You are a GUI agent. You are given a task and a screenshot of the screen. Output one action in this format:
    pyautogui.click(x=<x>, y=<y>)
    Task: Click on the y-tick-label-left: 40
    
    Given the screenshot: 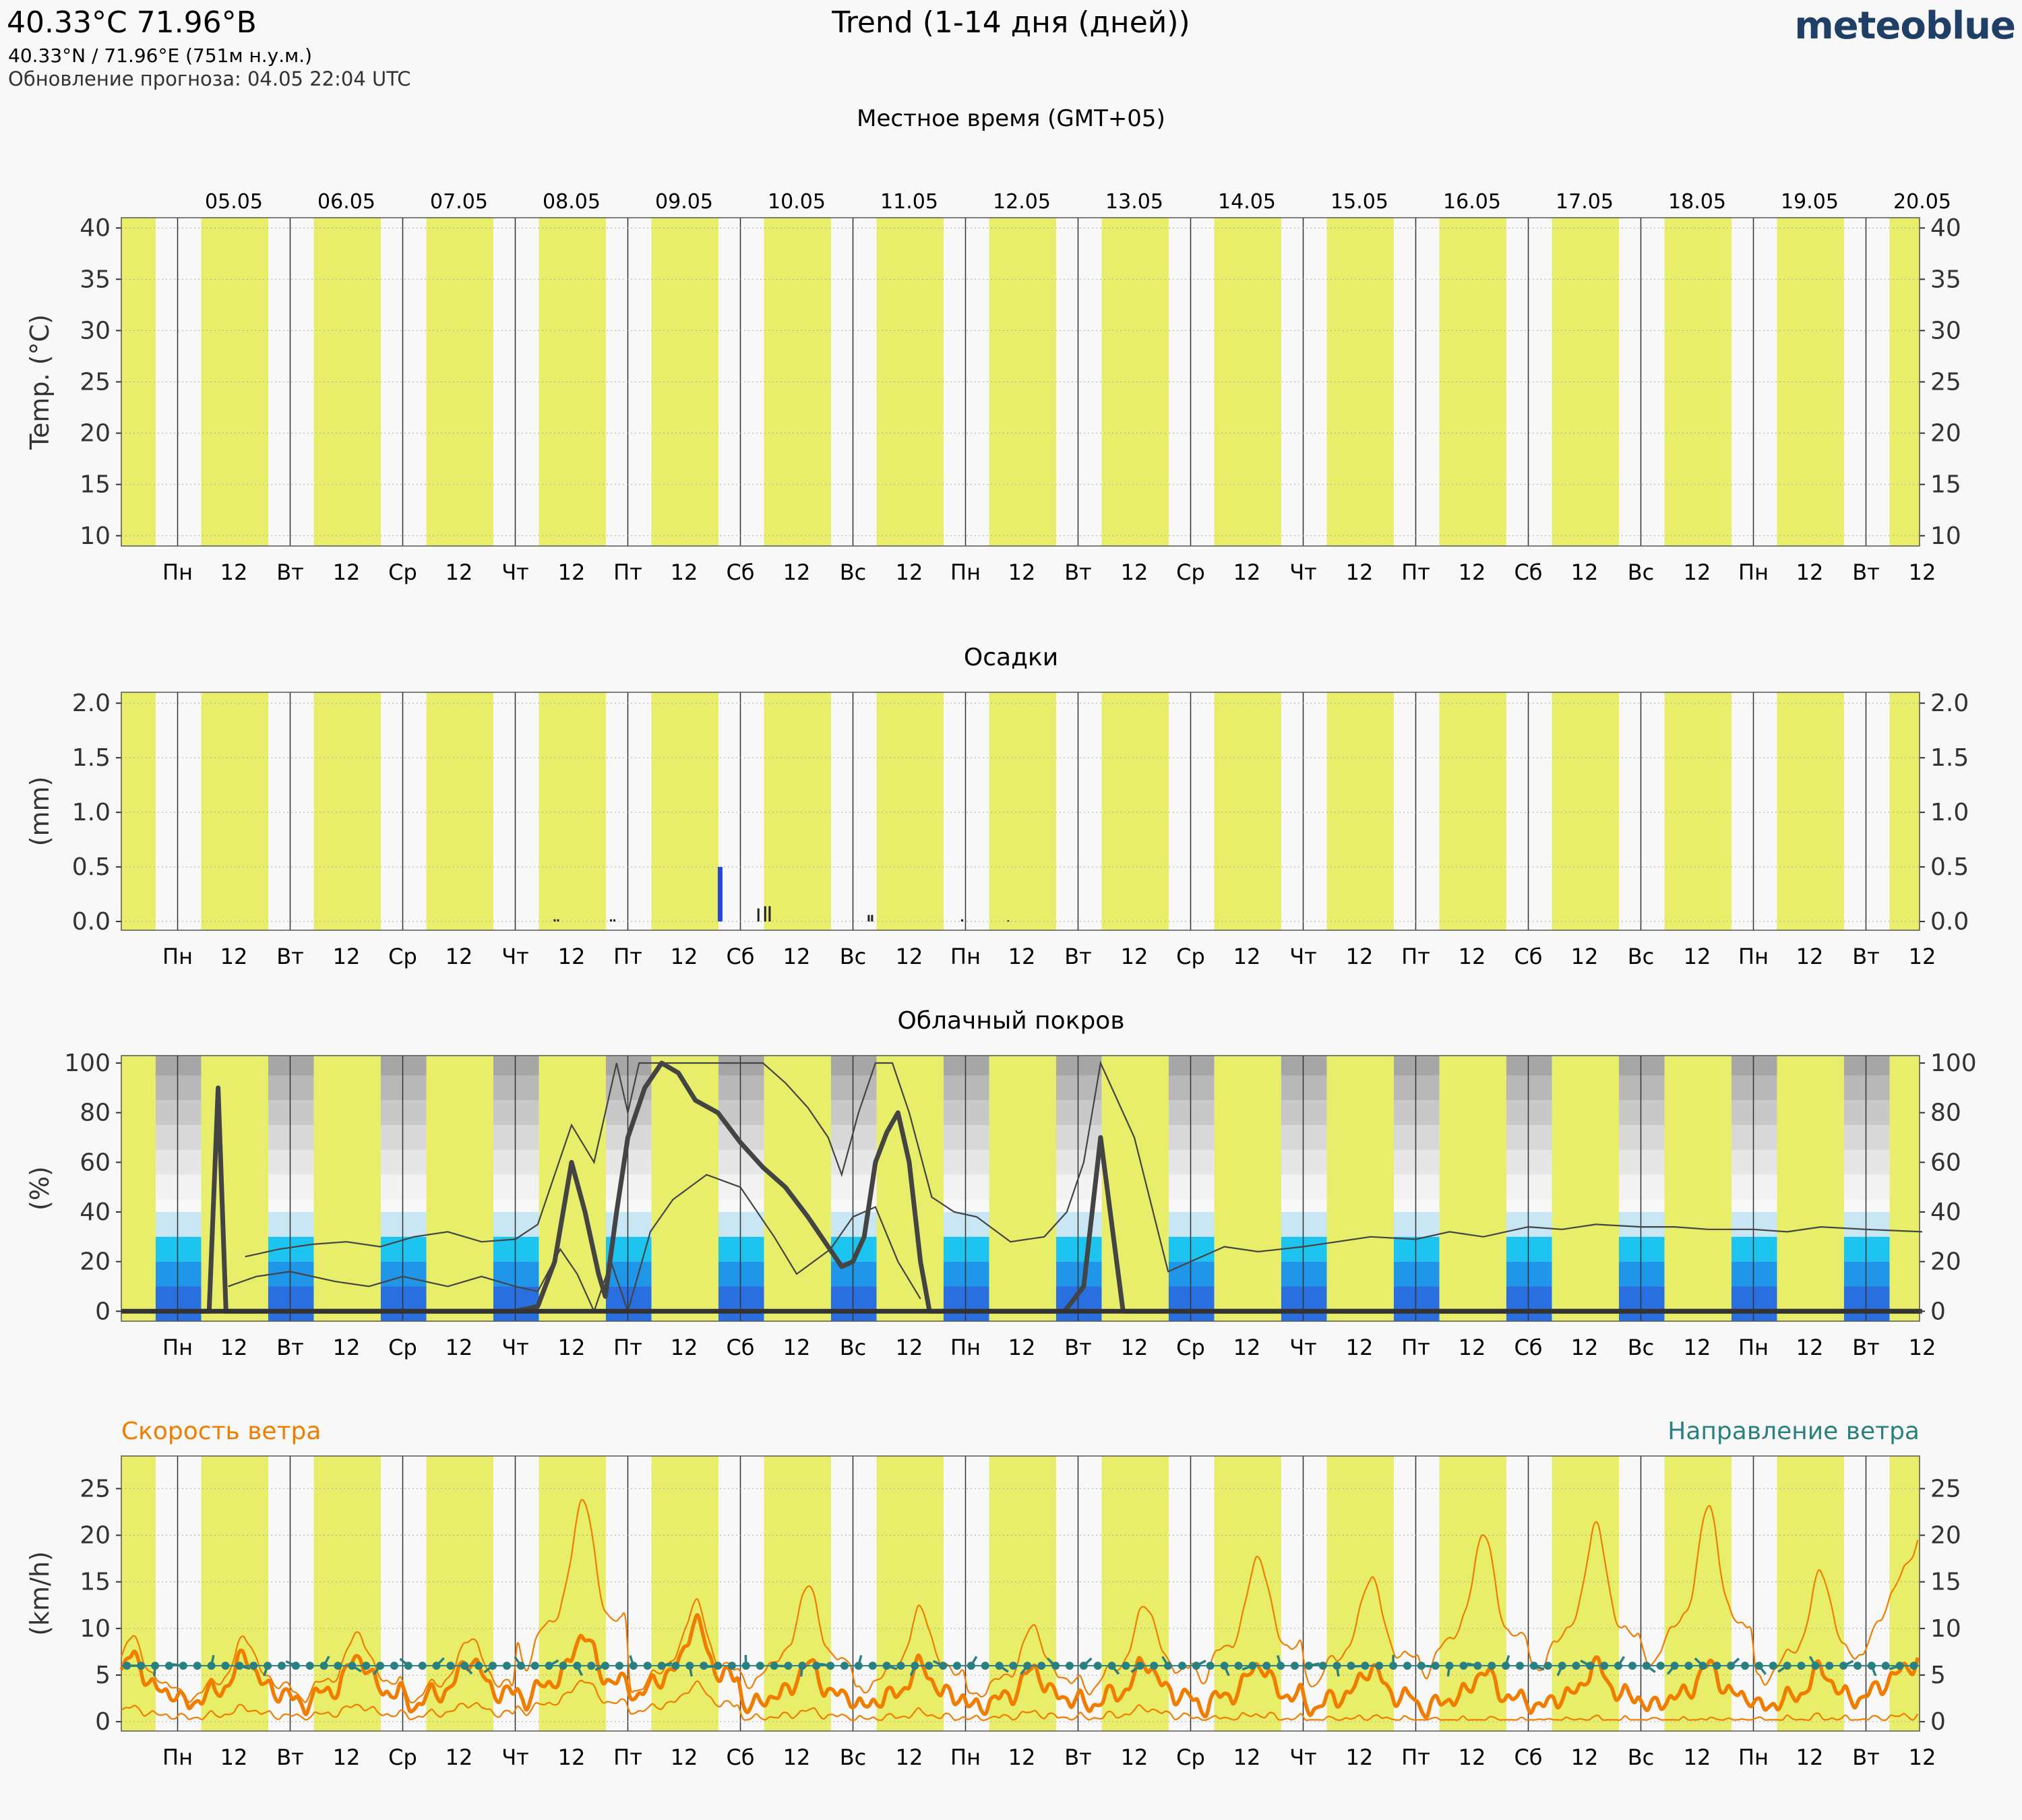 What is the action you would take?
    pyautogui.click(x=95, y=228)
    